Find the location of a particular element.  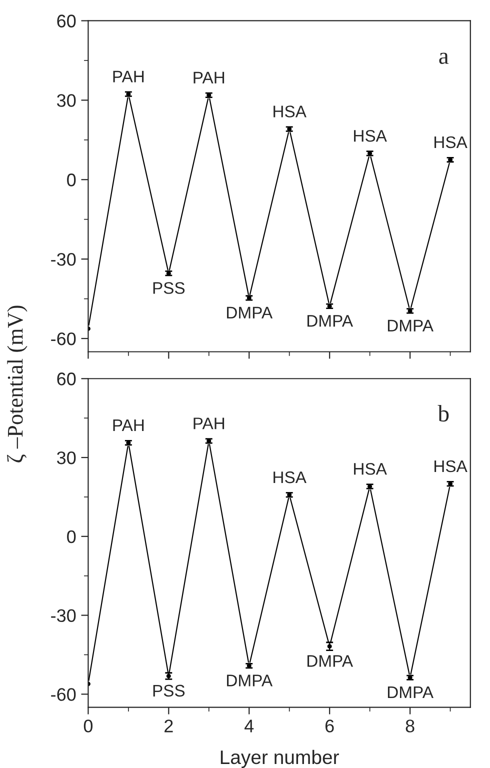

y-axis-title: ζ –Potential (mV) is located at coordinates (17, 384).